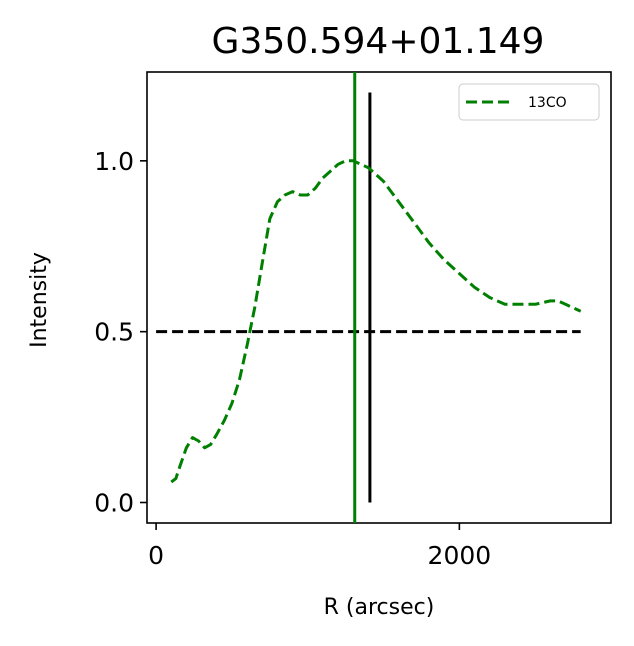 Image resolution: width=634 pixels, height=646 pixels. I want to click on legend-label-13co: 13CO, so click(547, 103).